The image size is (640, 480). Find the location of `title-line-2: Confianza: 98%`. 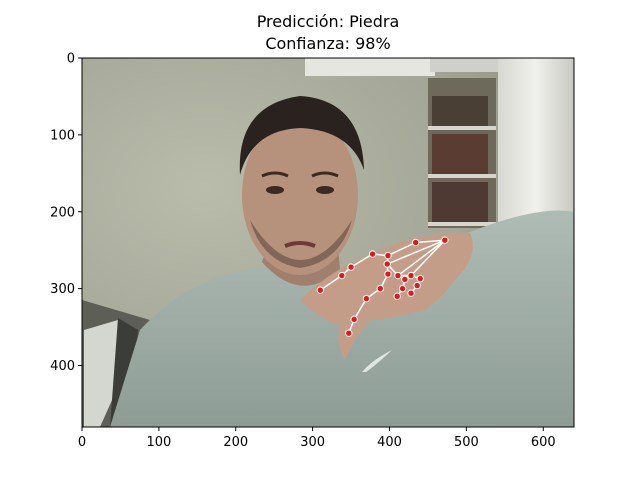

title-line-2: Confianza: 98% is located at coordinates (327, 43).